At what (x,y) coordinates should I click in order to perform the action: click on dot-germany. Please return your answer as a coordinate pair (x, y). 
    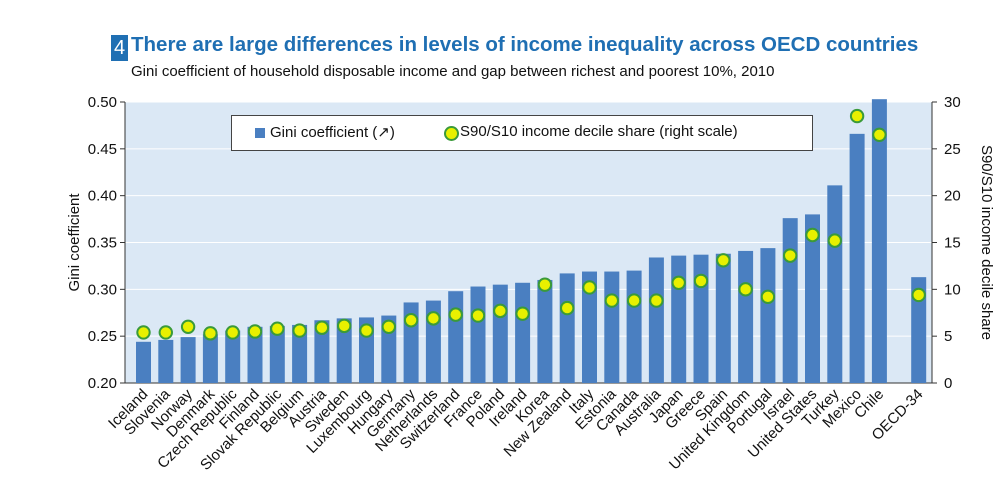
    Looking at the image, I should click on (411, 320).